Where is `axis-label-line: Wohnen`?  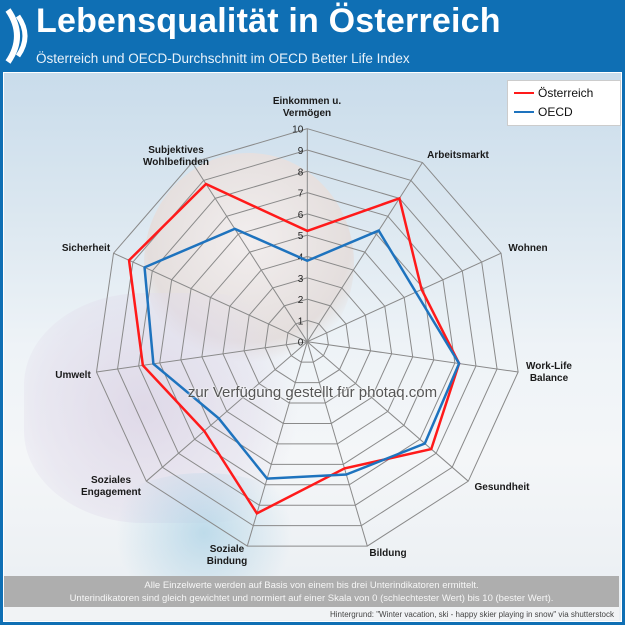
axis-label-line: Wohnen is located at coordinates (527, 248).